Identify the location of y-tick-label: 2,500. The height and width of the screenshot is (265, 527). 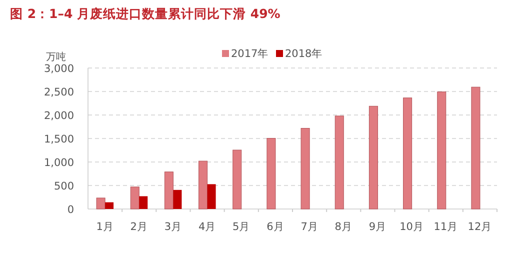
(59, 92).